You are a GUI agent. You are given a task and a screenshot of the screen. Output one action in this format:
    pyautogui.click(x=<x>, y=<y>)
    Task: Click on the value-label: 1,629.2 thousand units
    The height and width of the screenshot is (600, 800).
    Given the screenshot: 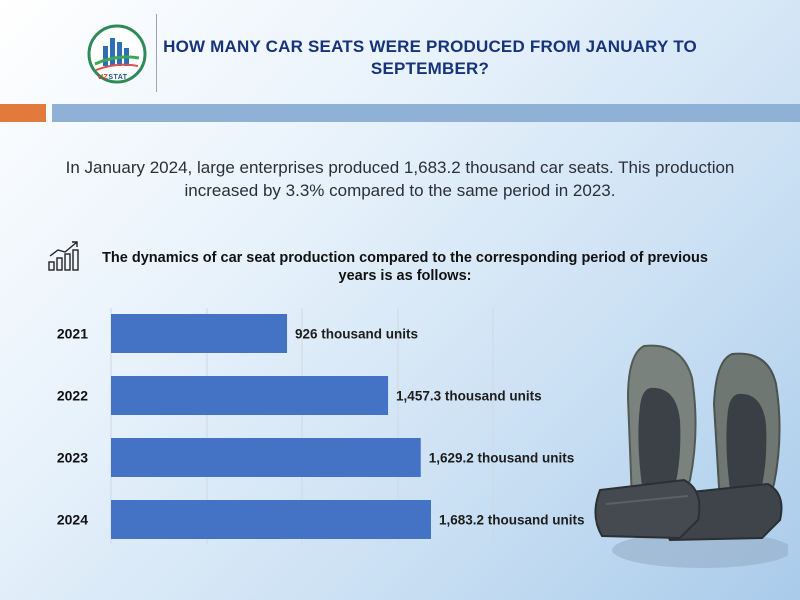 What is the action you would take?
    pyautogui.click(x=502, y=458)
    